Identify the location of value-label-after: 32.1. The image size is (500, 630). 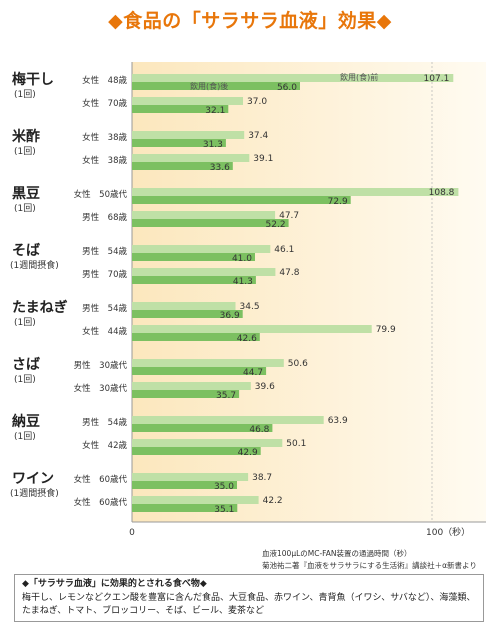
(215, 111).